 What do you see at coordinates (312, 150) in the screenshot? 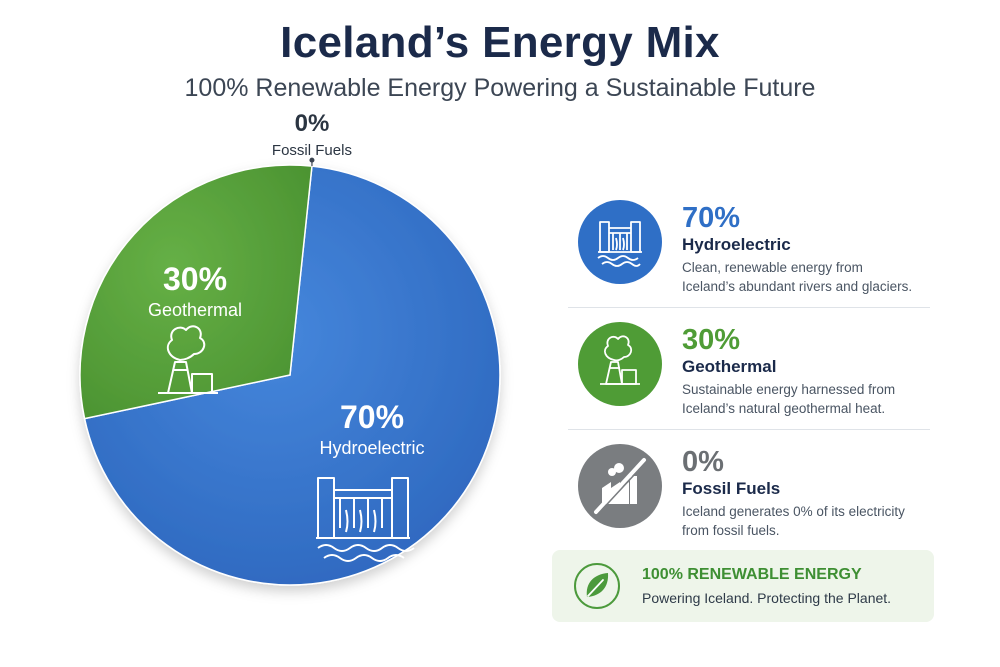
I see `slice-name-label: Fossil Fuels` at bounding box center [312, 150].